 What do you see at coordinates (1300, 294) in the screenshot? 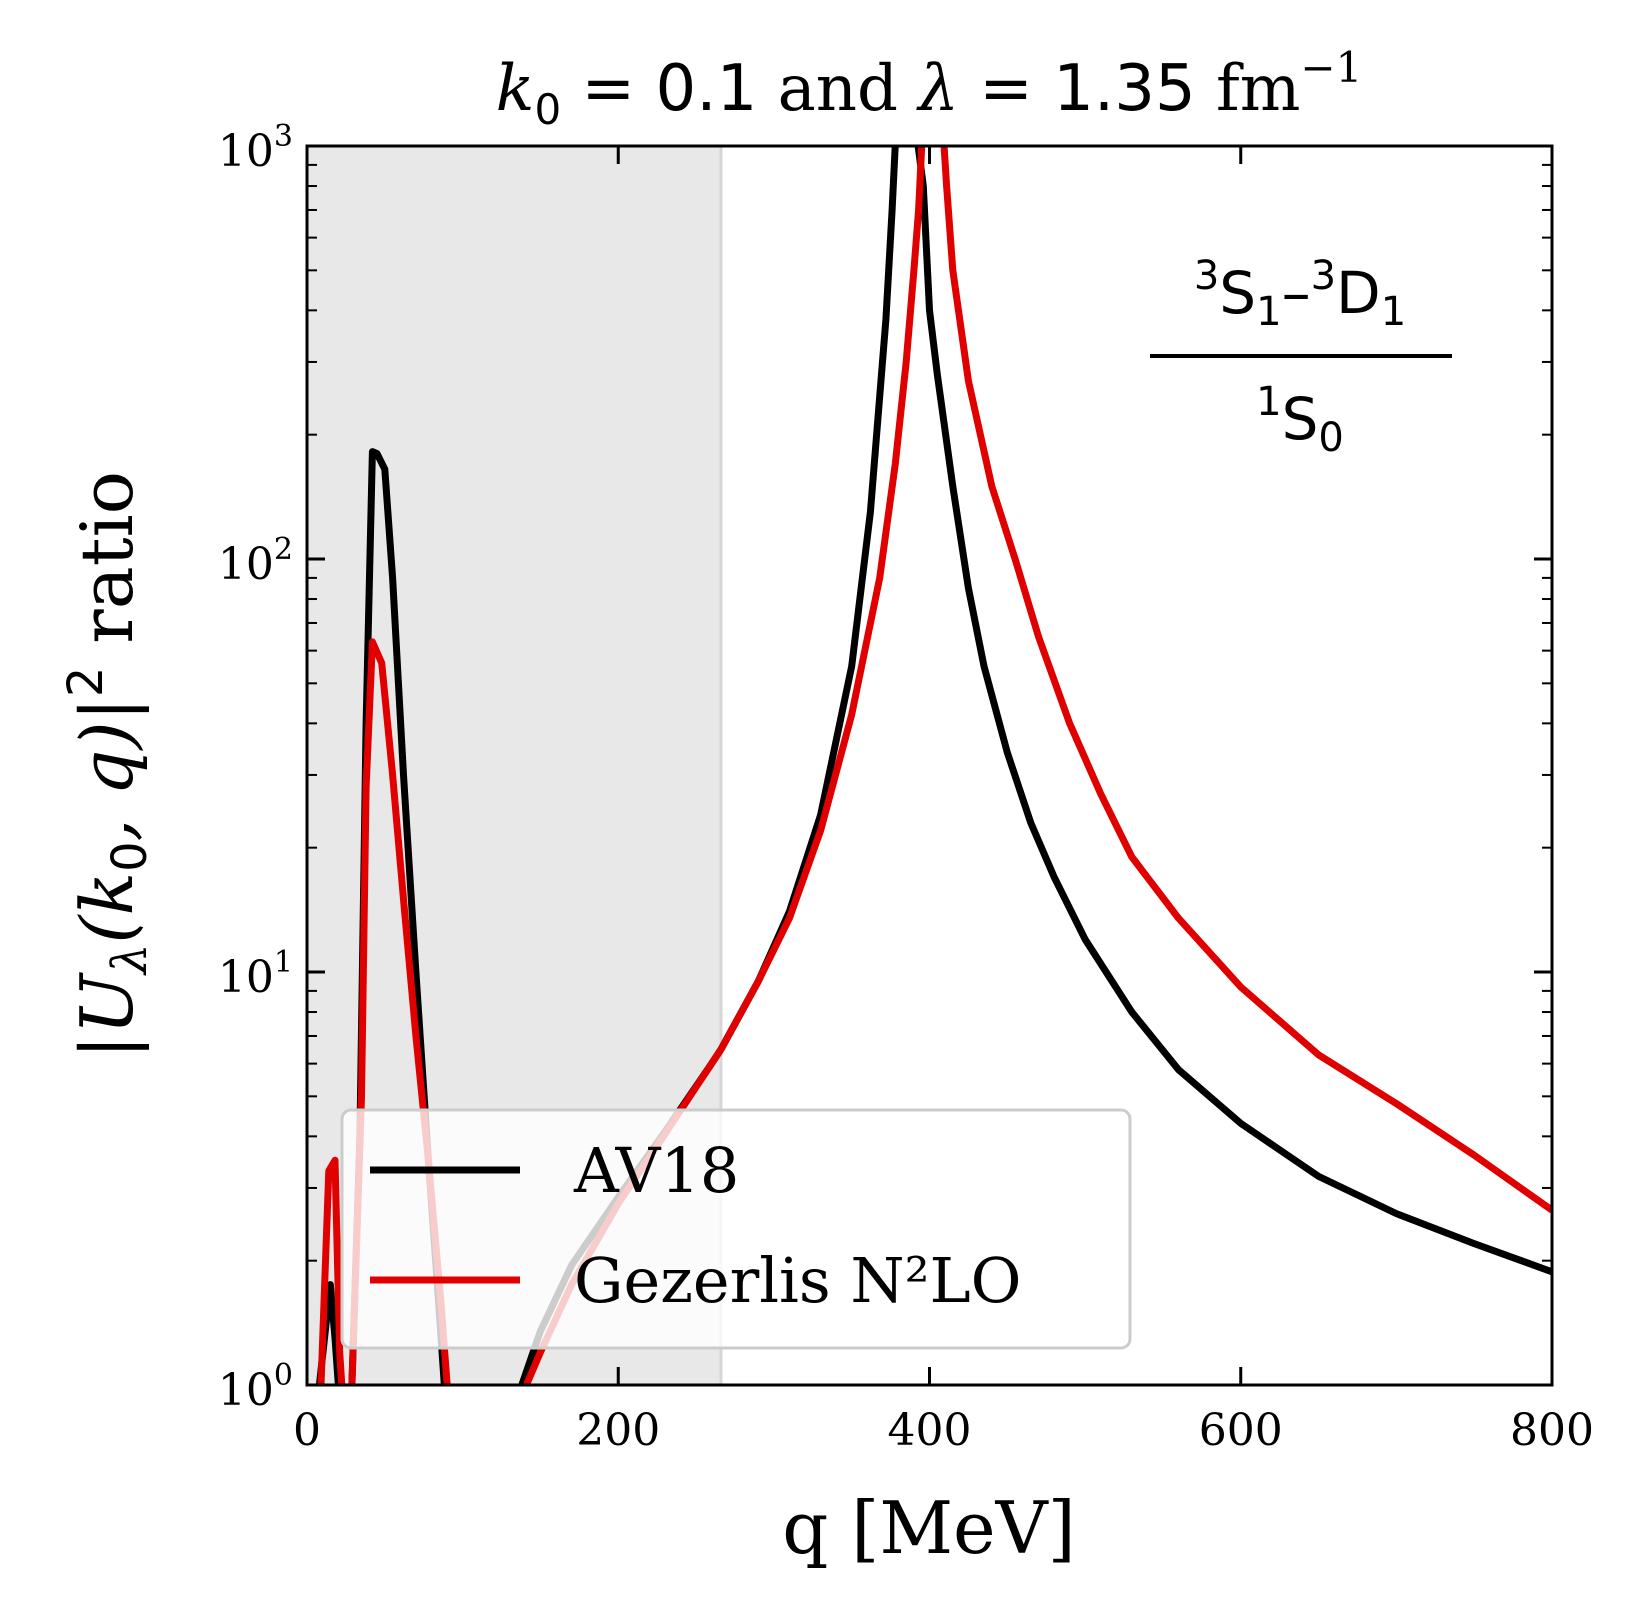
I see `annotation-numerator: 3S1–3D1` at bounding box center [1300, 294].